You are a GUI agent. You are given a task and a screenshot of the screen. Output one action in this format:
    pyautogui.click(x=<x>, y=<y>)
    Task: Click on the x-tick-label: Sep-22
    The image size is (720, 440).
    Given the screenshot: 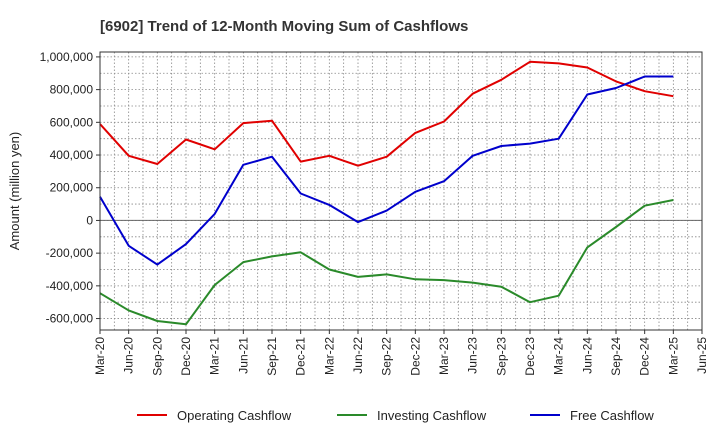 What is the action you would take?
    pyautogui.click(x=387, y=356)
    